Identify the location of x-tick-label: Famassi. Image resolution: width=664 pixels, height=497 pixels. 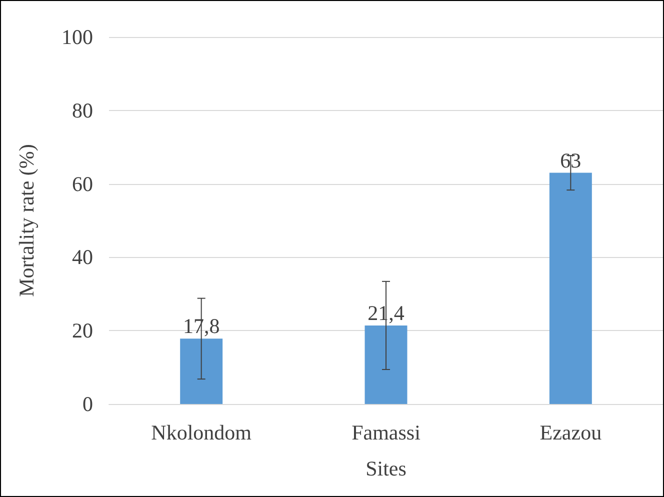
(386, 432).